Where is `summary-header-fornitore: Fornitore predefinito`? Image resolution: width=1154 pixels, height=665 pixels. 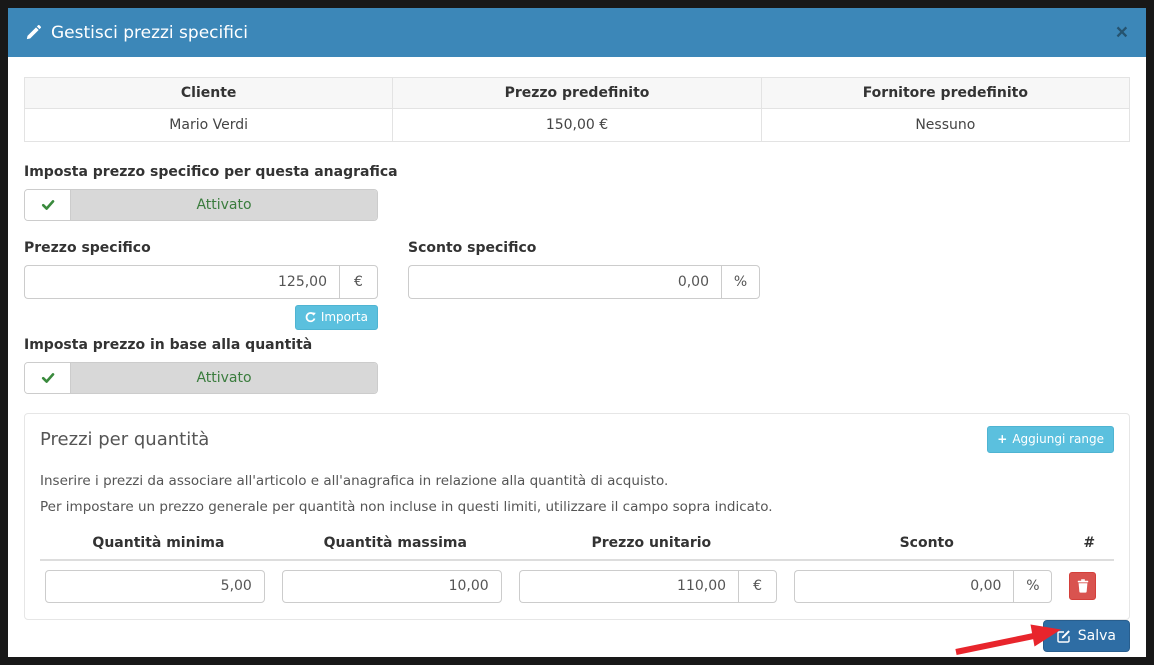
summary-header-fornitore: Fornitore predefinito is located at coordinates (945, 93).